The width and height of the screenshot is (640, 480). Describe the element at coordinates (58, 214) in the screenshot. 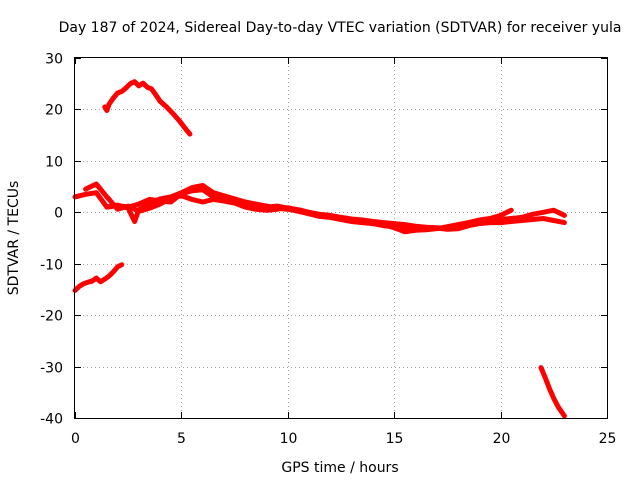

I see `y-tick-label: 0` at that location.